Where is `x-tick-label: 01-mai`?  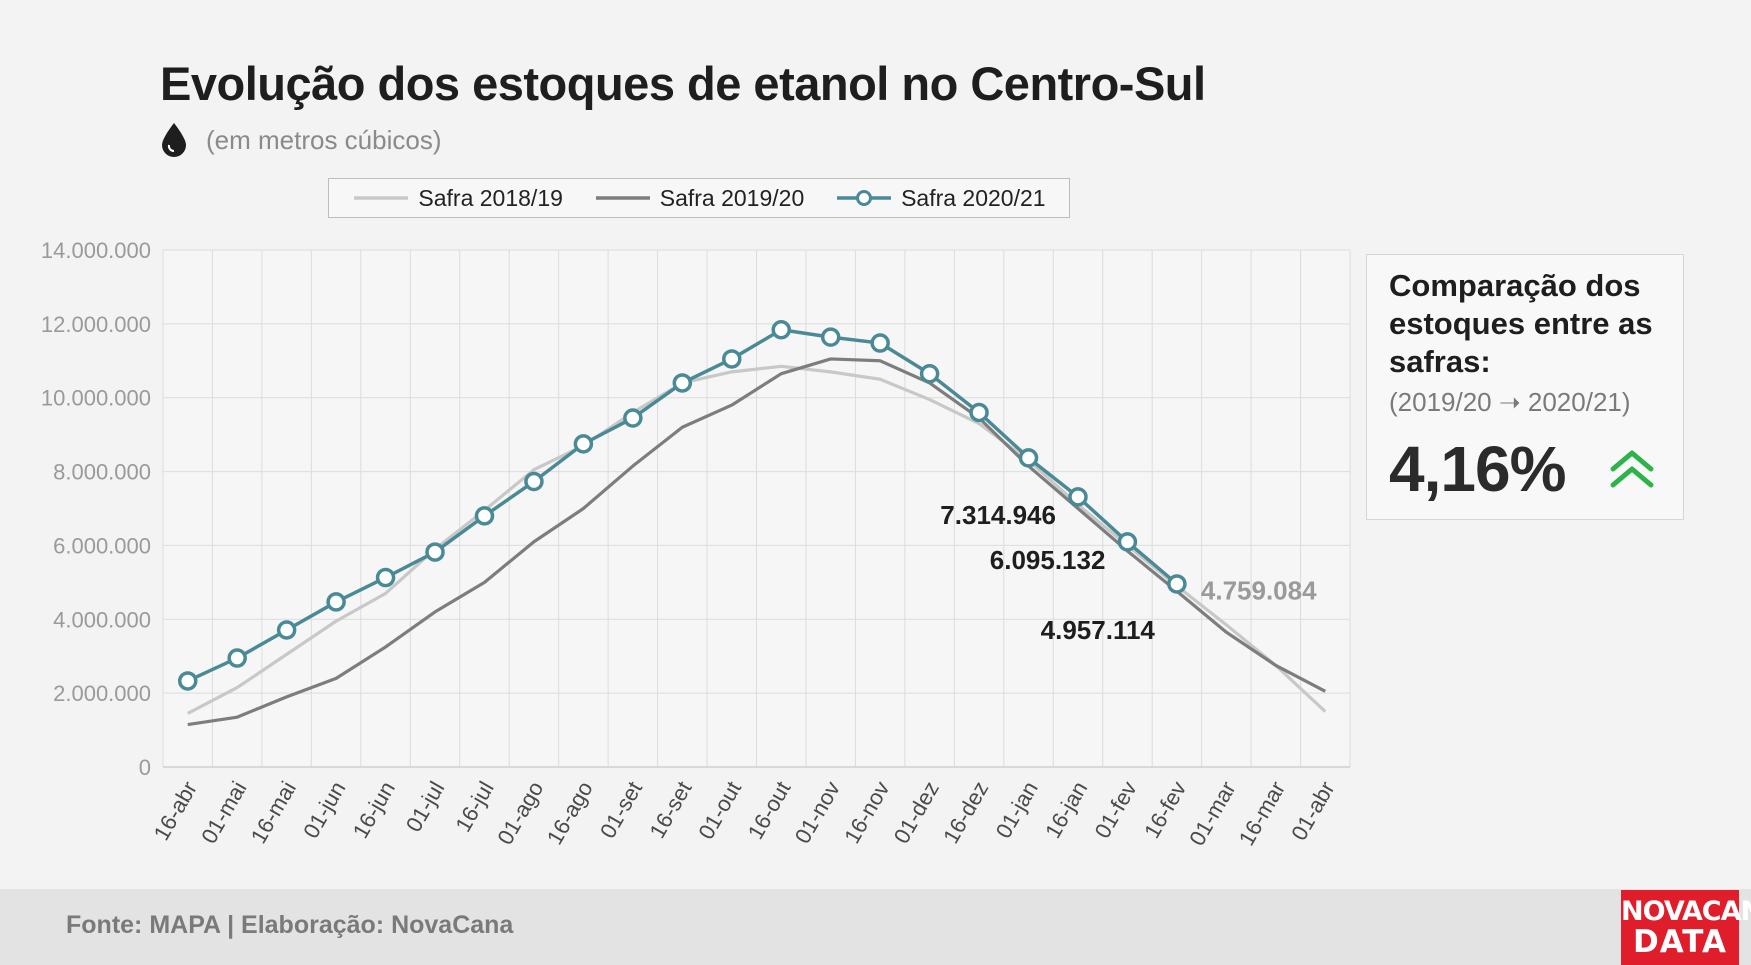 x-tick-label: 01-mai is located at coordinates (223, 812).